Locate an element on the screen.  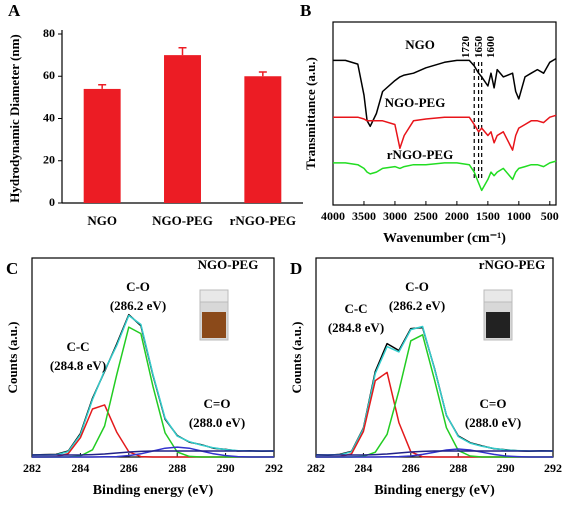
x-tick-label: 1000 is located at coordinates (519, 216).